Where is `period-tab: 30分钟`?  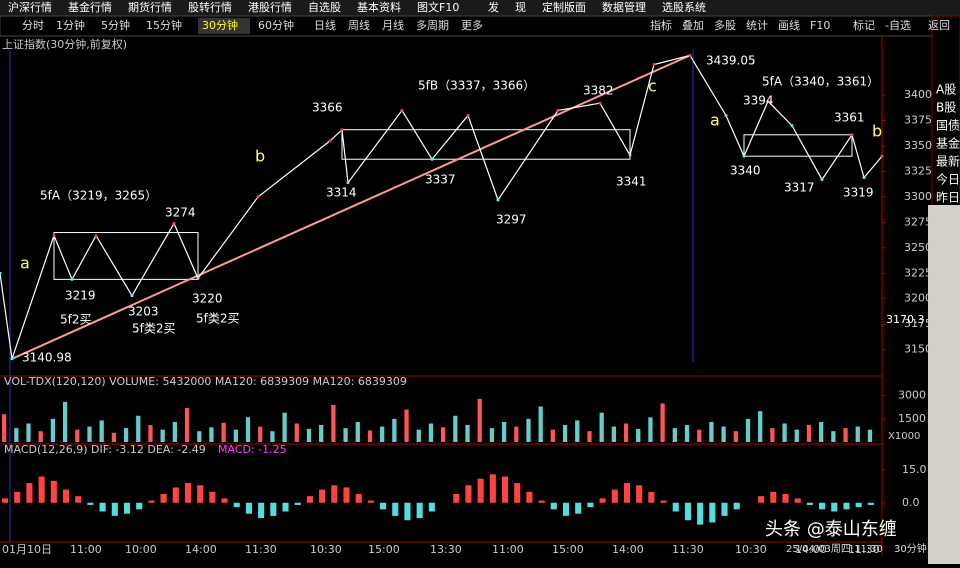 period-tab: 30分钟 is located at coordinates (220, 25).